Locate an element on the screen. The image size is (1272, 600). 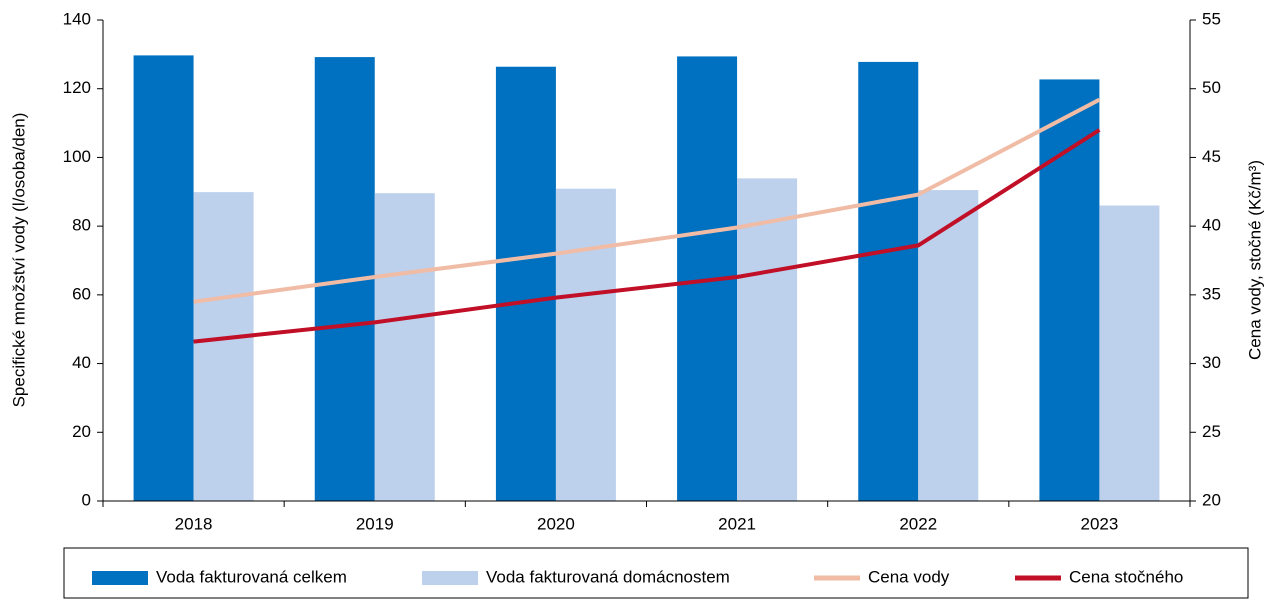
y2-tick-label: 55 is located at coordinates (1211, 18).